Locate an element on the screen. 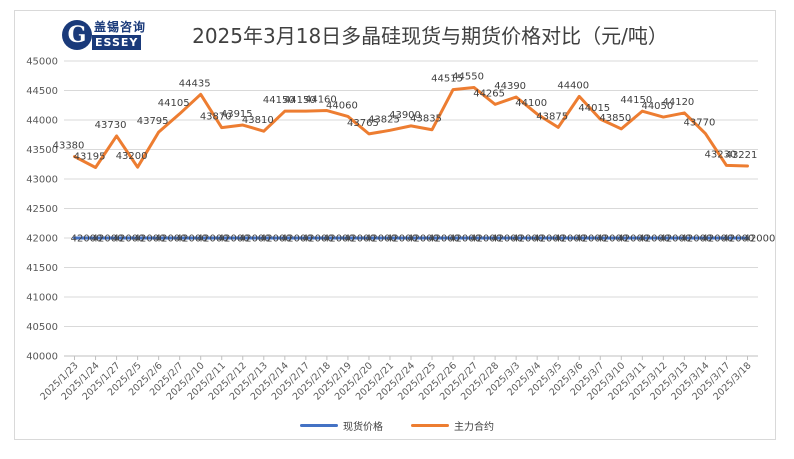  y-tick-label: 42000 is located at coordinates (42, 239).